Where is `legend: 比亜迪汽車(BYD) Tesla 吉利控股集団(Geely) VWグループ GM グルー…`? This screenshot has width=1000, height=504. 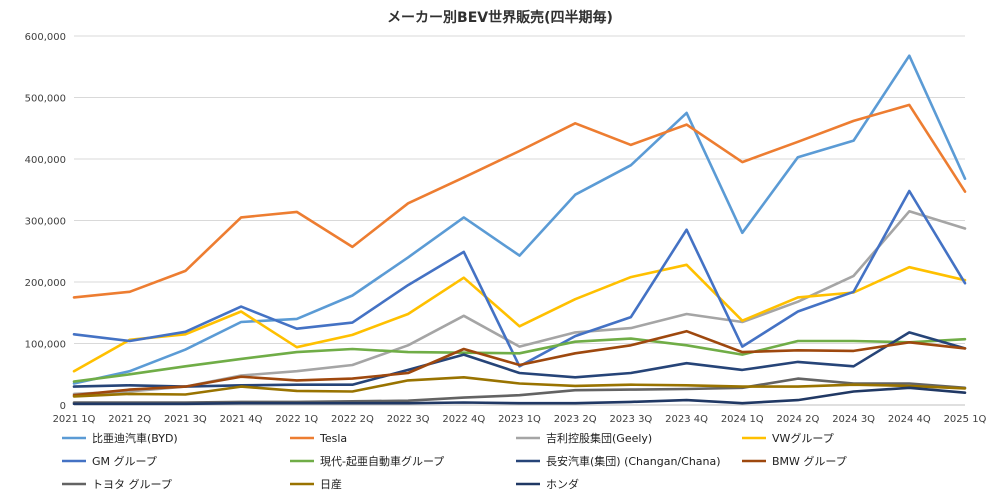 legend: 比亜迪汽車(BYD) Tesla 吉利控股集団(Geely) VWグループ GM グルー… is located at coordinates (454, 461).